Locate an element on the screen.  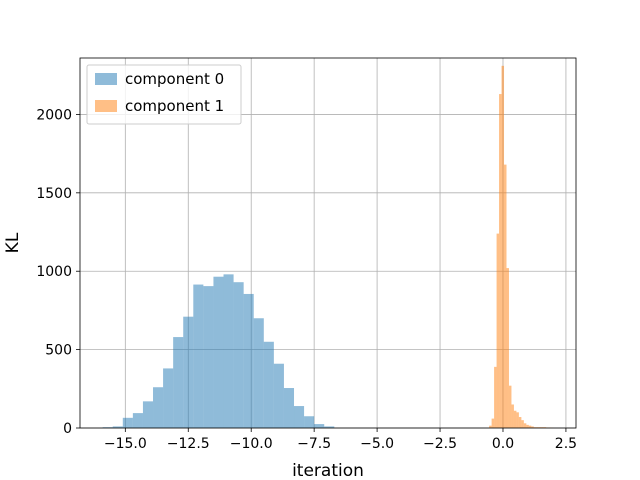
x-tick-label: −5.0 is located at coordinates (377, 444).